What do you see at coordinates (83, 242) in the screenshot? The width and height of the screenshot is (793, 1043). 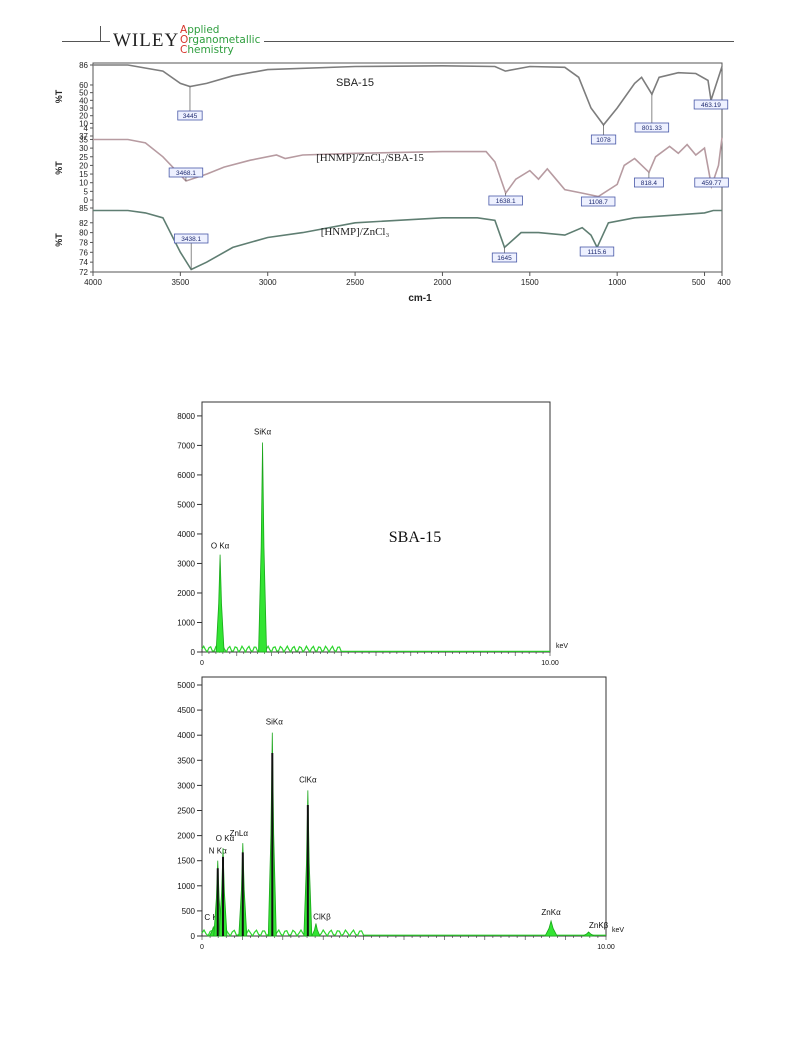 I see `y-tick-label: 78` at bounding box center [83, 242].